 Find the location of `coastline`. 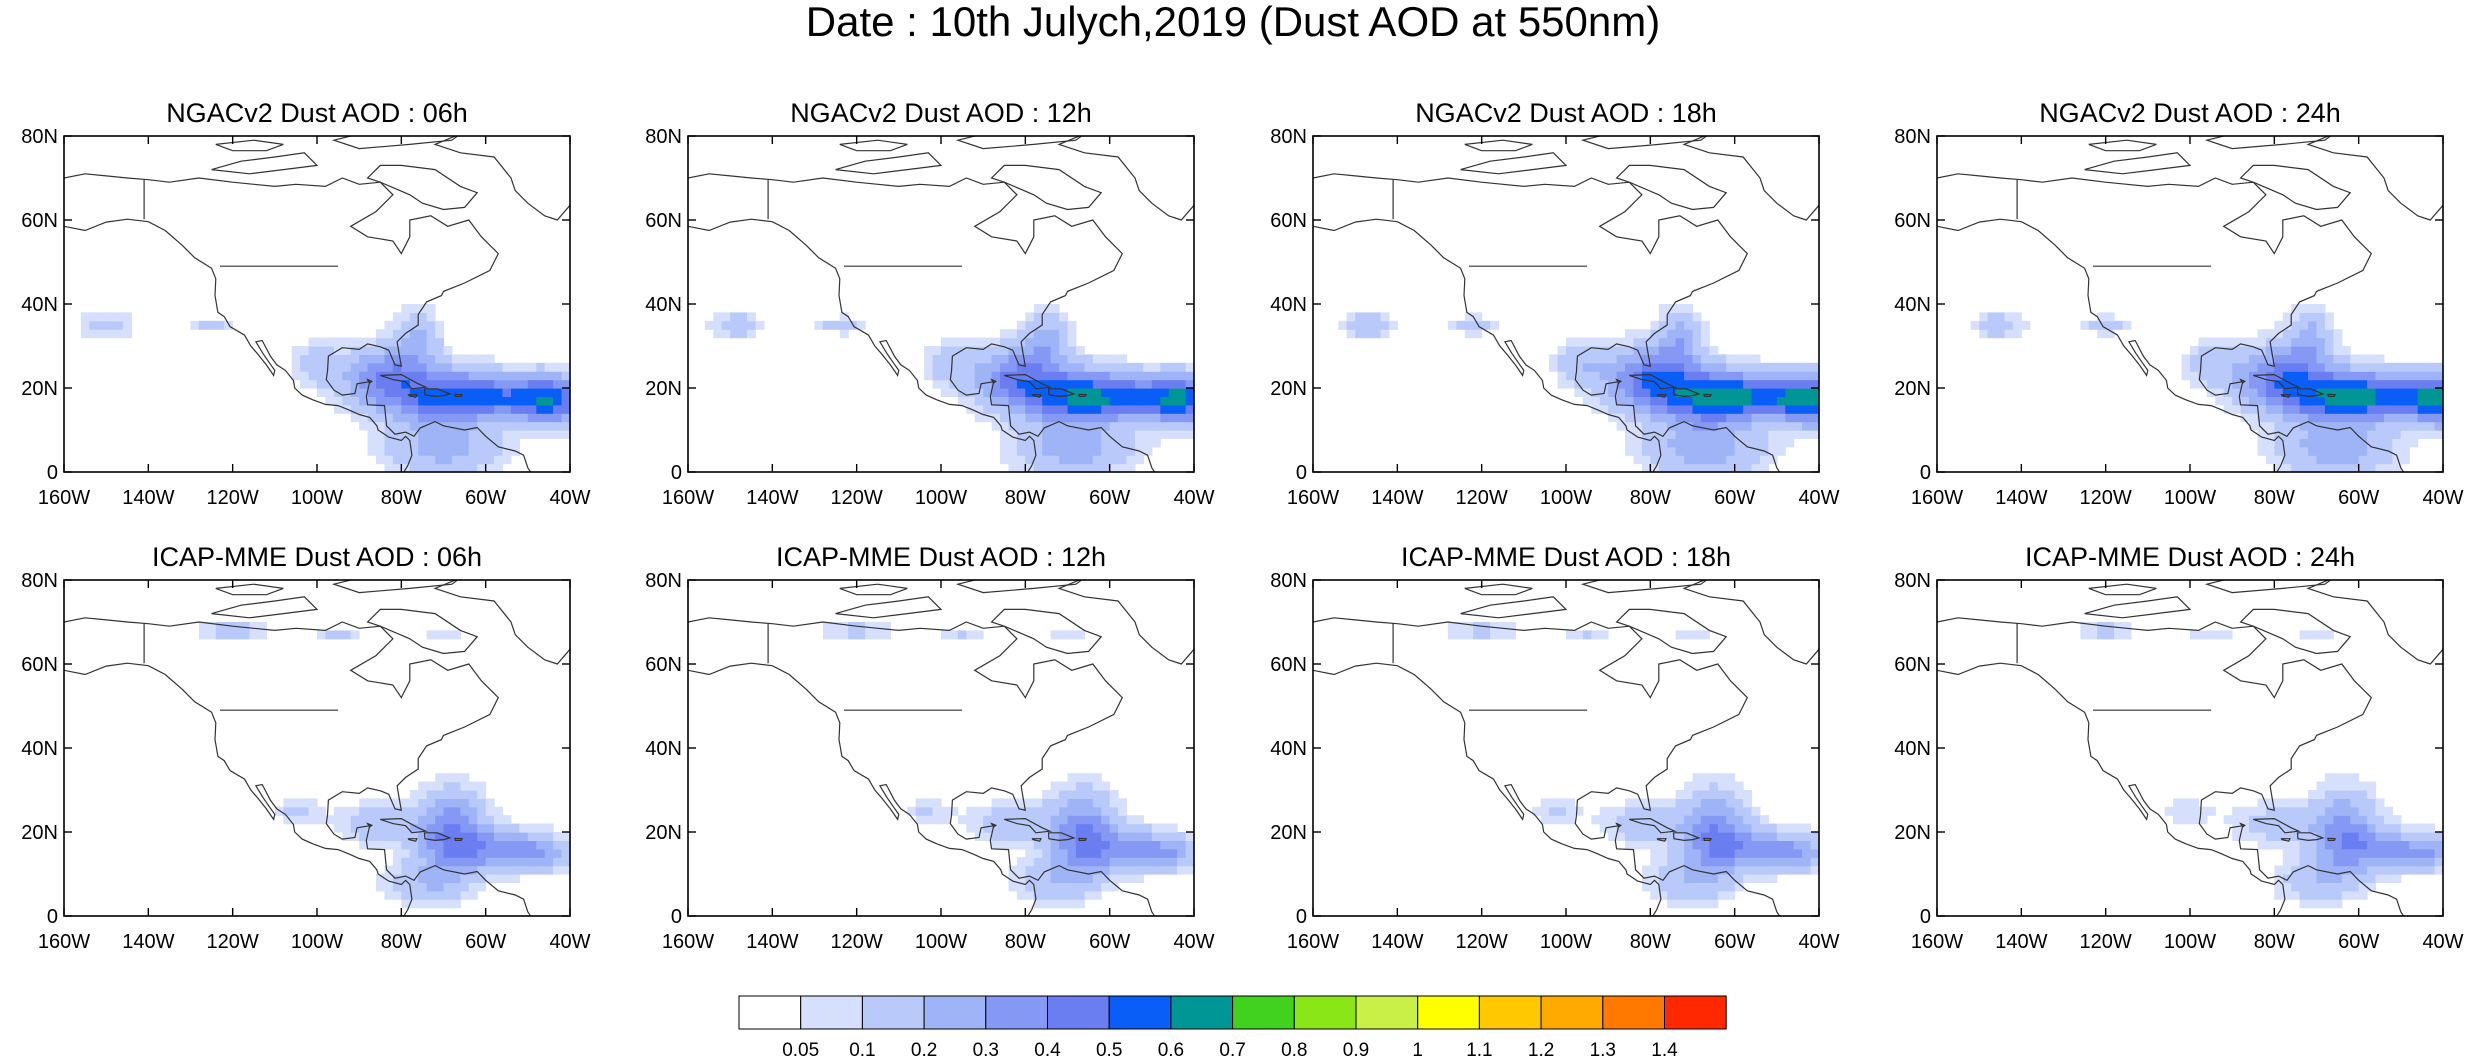

coastline is located at coordinates (2171, 766).